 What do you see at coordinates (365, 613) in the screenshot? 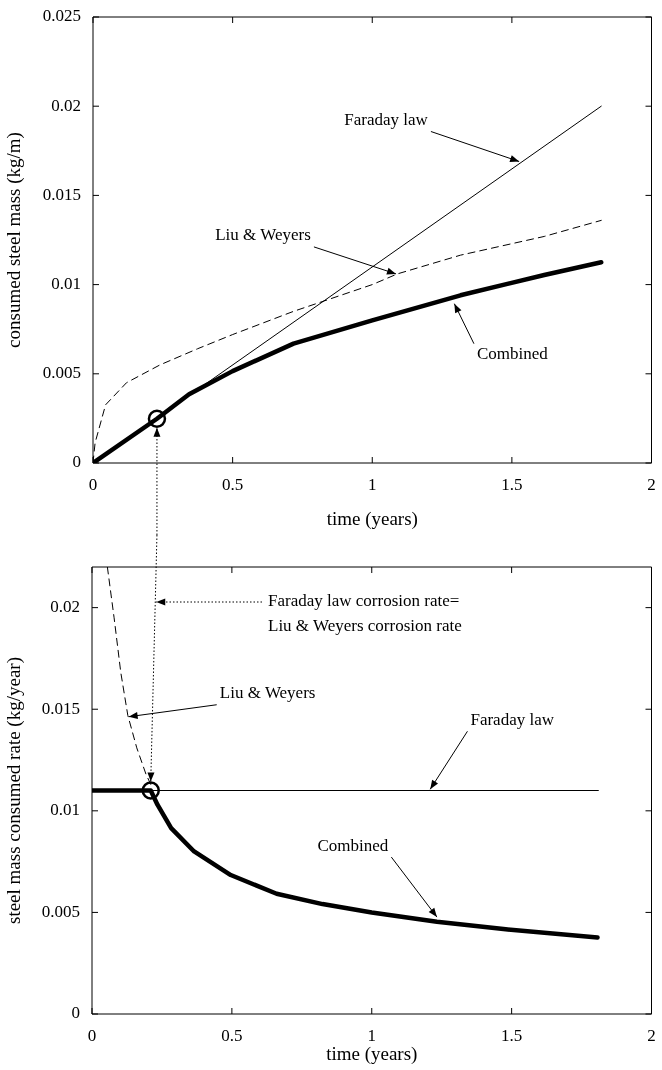
I see `annotation: Faraday law corrosion rate= Liu & Weyers corrosion rate` at bounding box center [365, 613].